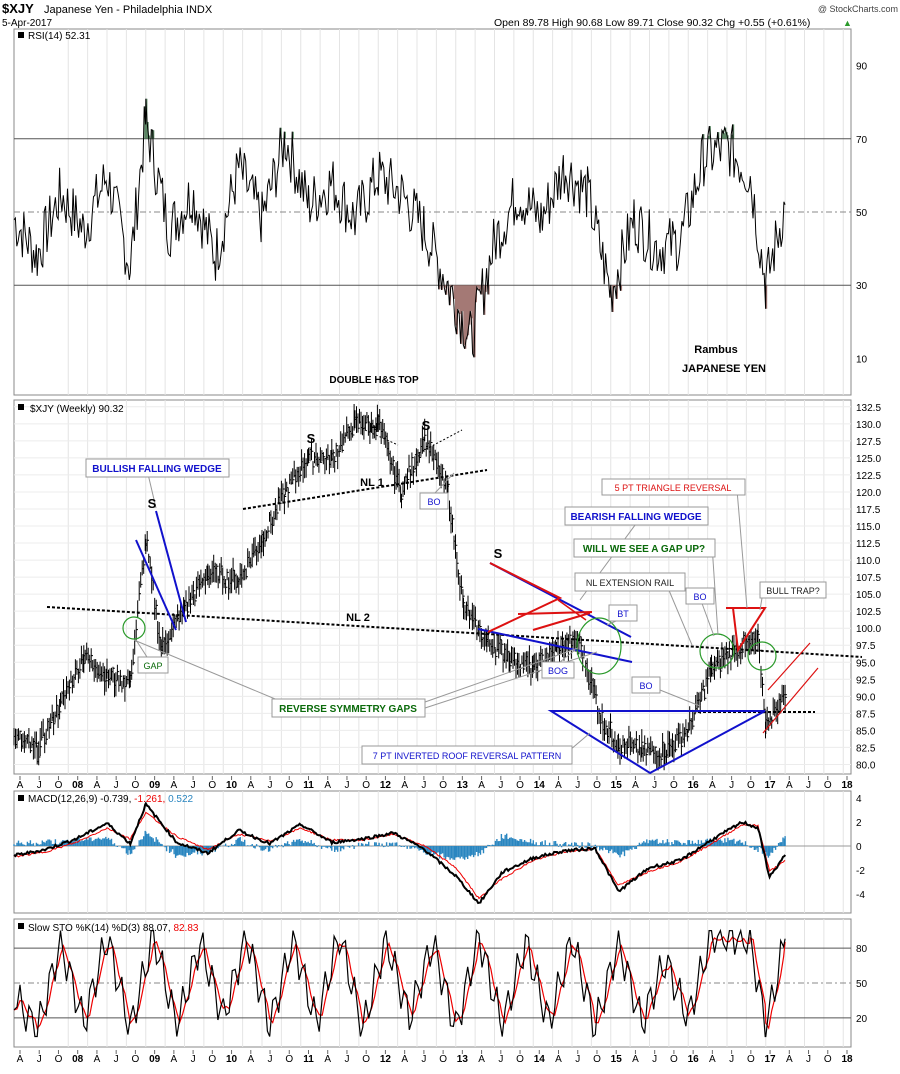 This screenshot has height=1074, width=900. What do you see at coordinates (717, 651) in the screenshot?
I see `bo-circle` at bounding box center [717, 651].